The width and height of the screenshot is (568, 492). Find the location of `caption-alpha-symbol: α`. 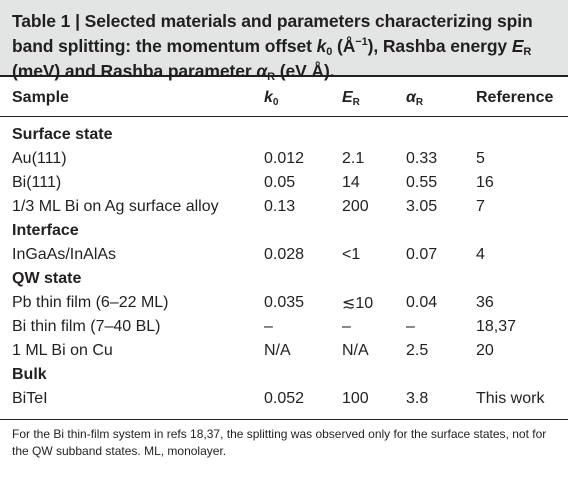

caption-alpha-symbol: α is located at coordinates (262, 71).